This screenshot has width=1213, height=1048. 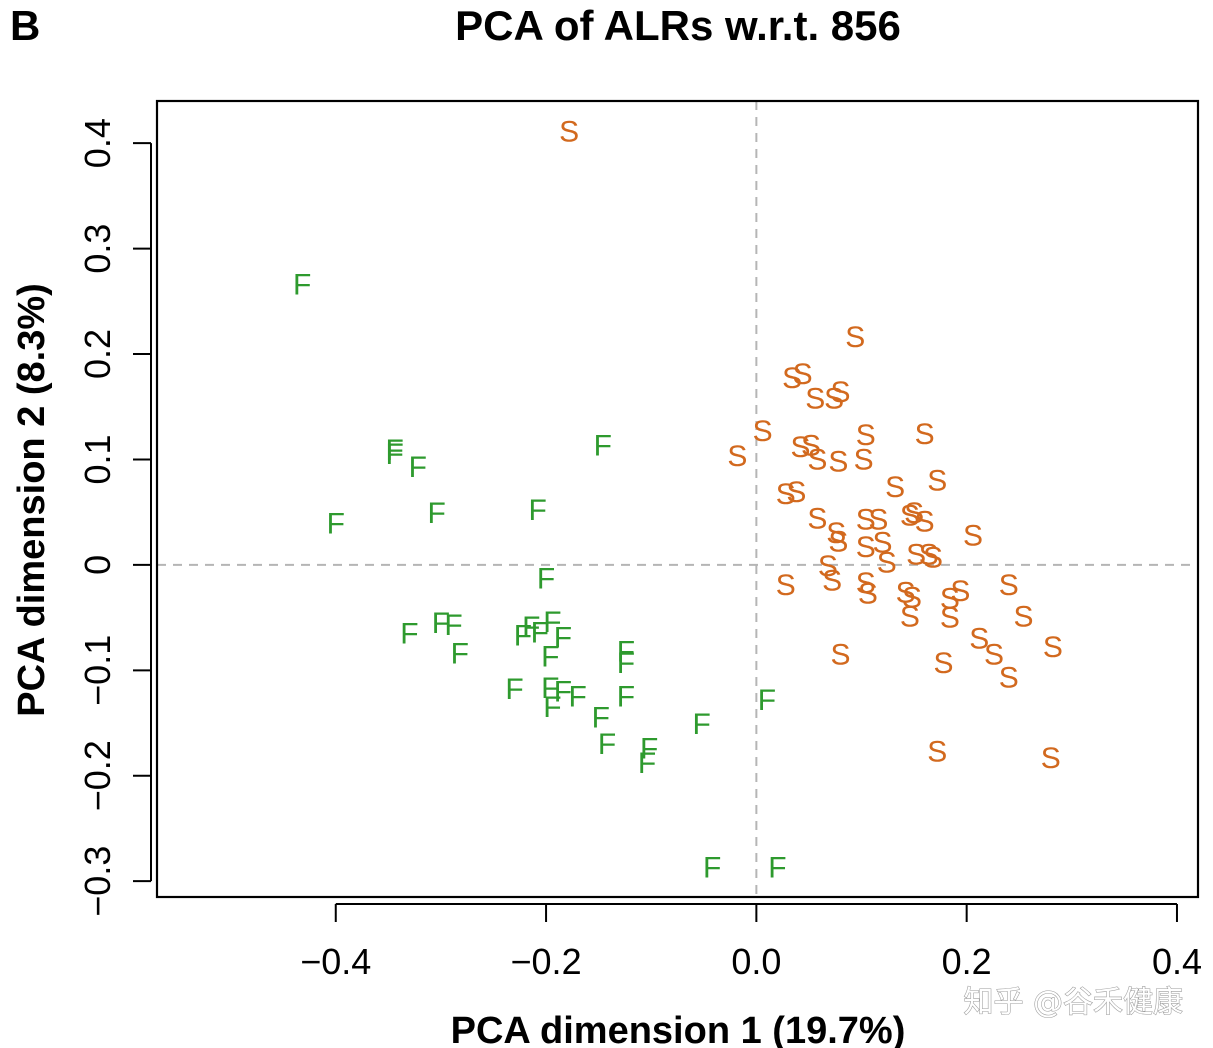 I want to click on panel-label: B, so click(x=25, y=25).